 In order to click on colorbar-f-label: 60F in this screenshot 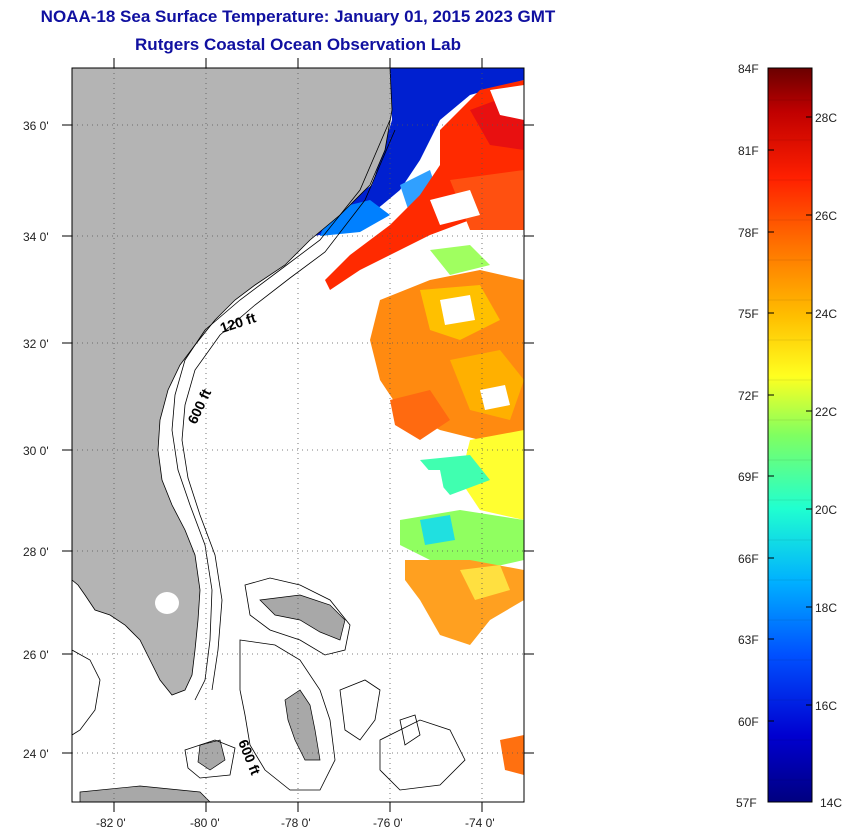, I will do `click(748, 722)`.